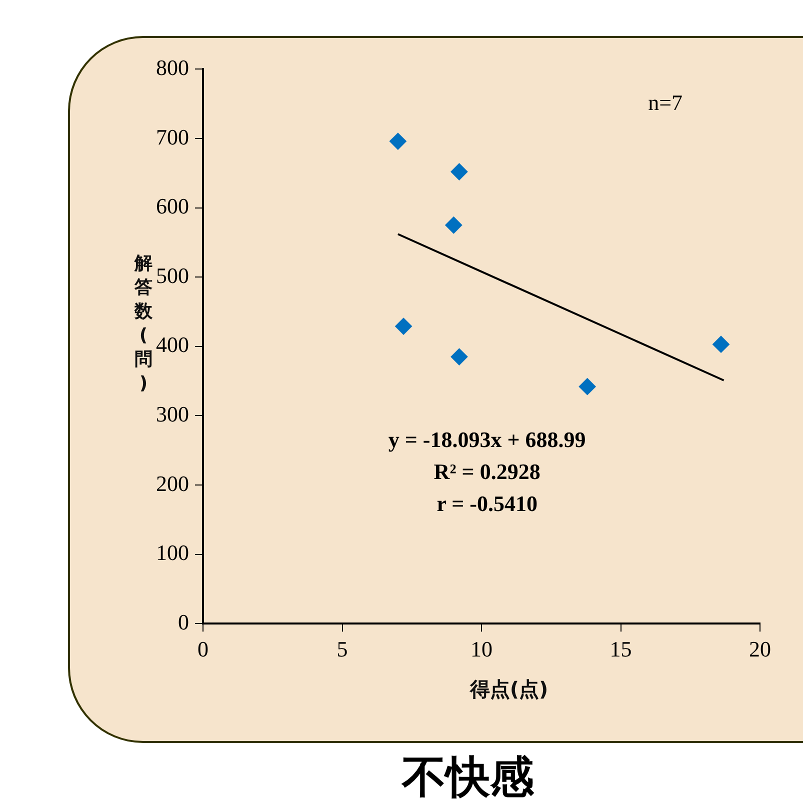 Image resolution: width=803 pixels, height=800 pixels. I want to click on y-tick-label: 700, so click(172, 137).